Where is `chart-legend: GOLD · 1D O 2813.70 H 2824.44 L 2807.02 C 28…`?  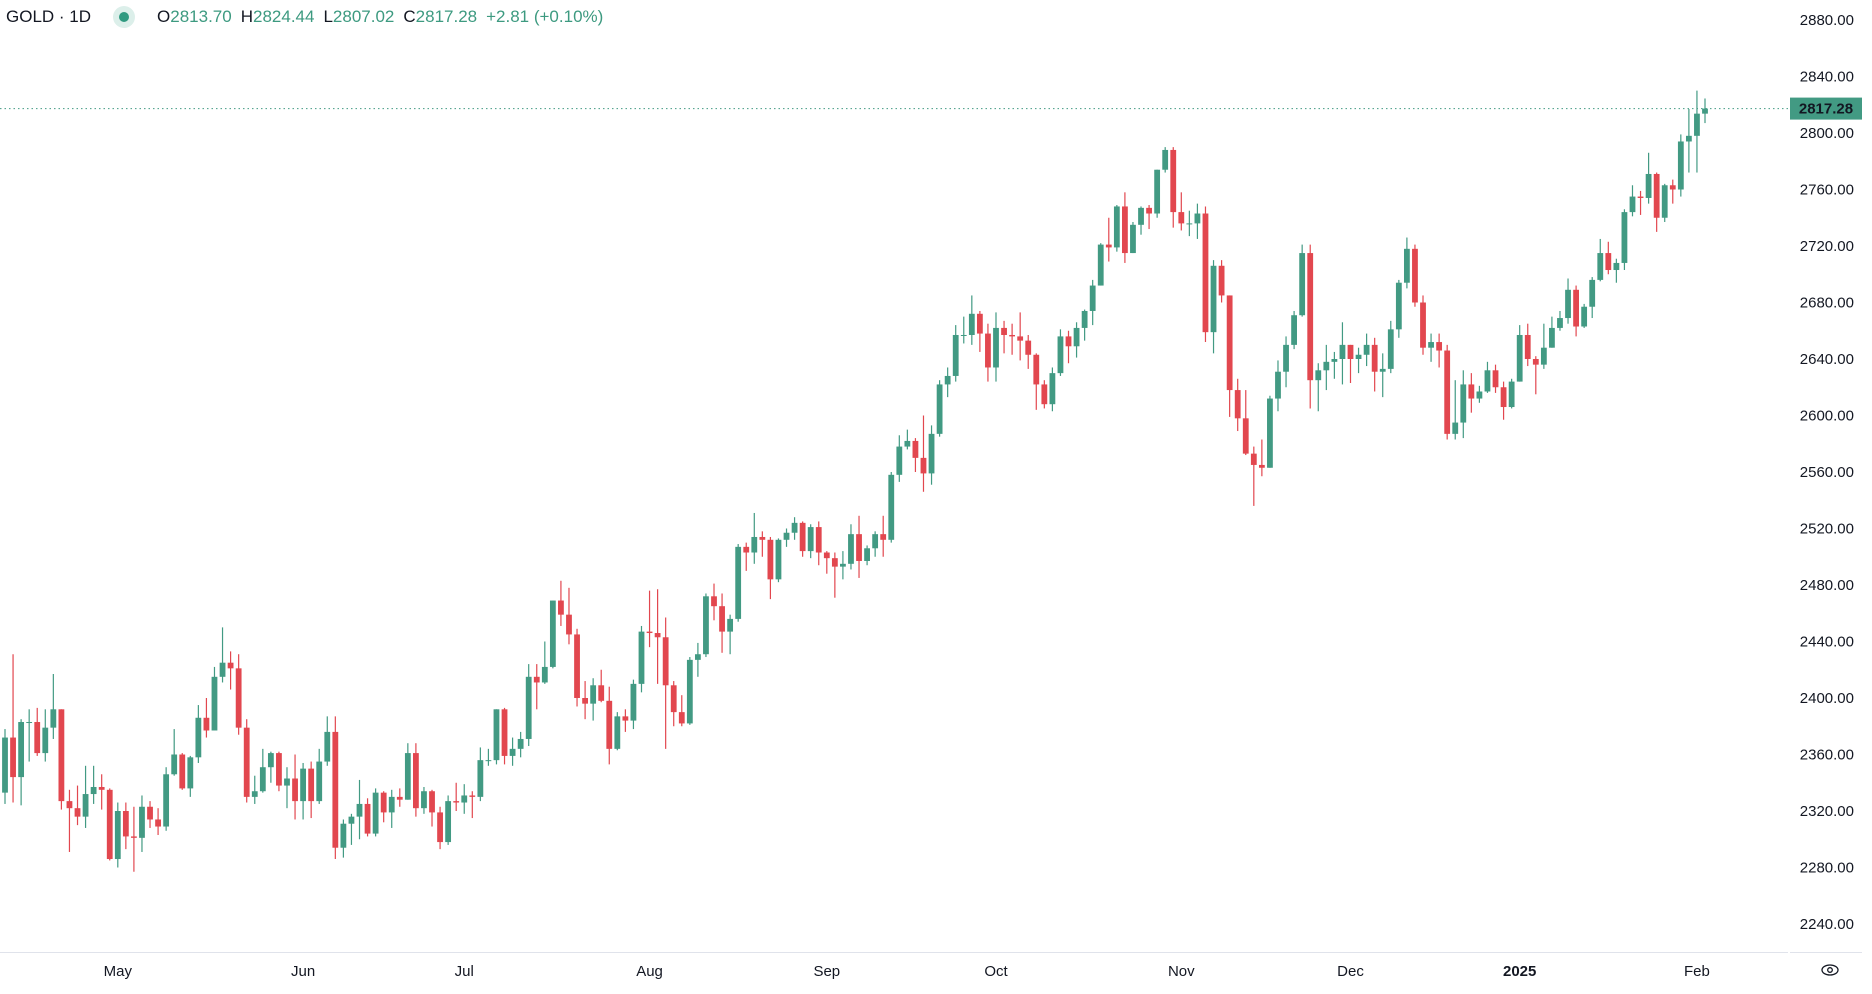
chart-legend: GOLD · 1D O 2813.70 H 2824.44 L 2807.02 C 28… is located at coordinates (309, 17).